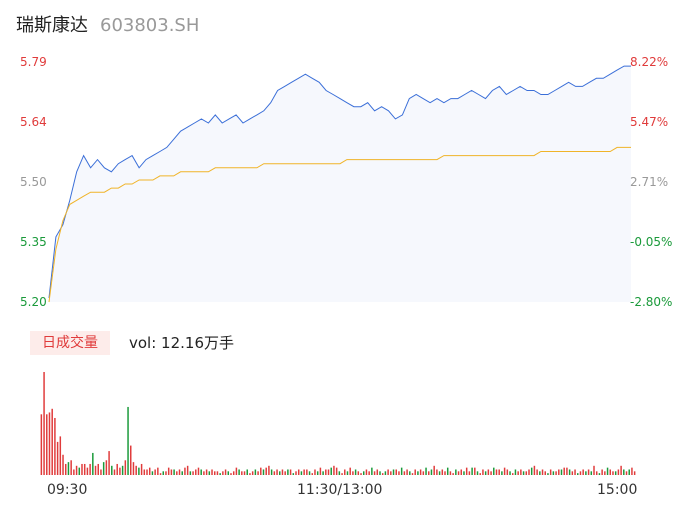 The width and height of the screenshot is (686, 524). Describe the element at coordinates (33, 62) in the screenshot. I see `y-tick-label: 5.79` at that location.